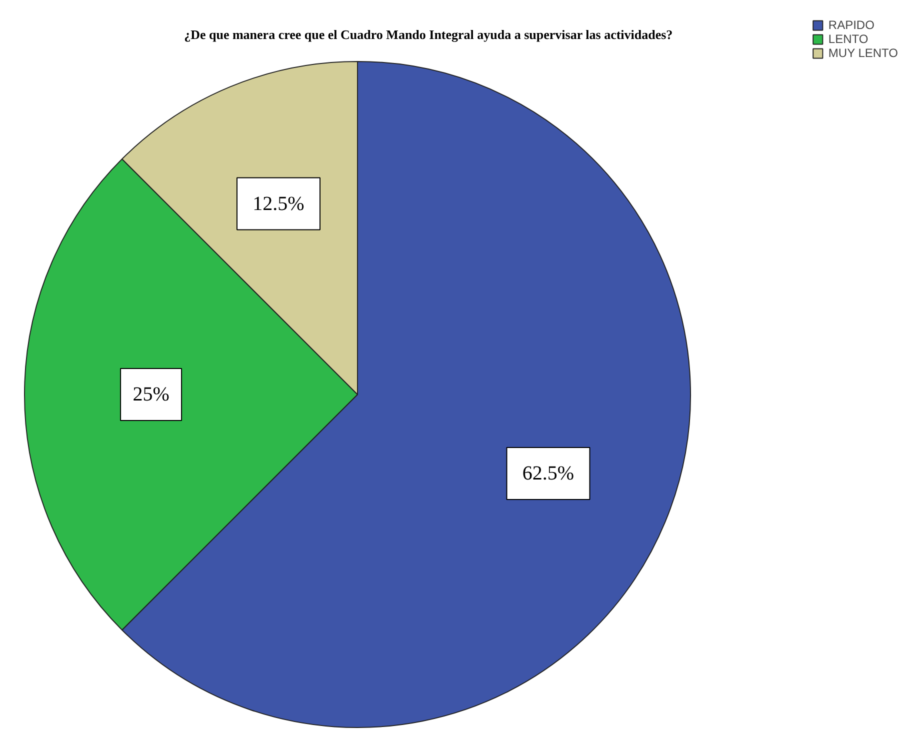  Describe the element at coordinates (151, 395) in the screenshot. I see `data-label: 25%` at that location.